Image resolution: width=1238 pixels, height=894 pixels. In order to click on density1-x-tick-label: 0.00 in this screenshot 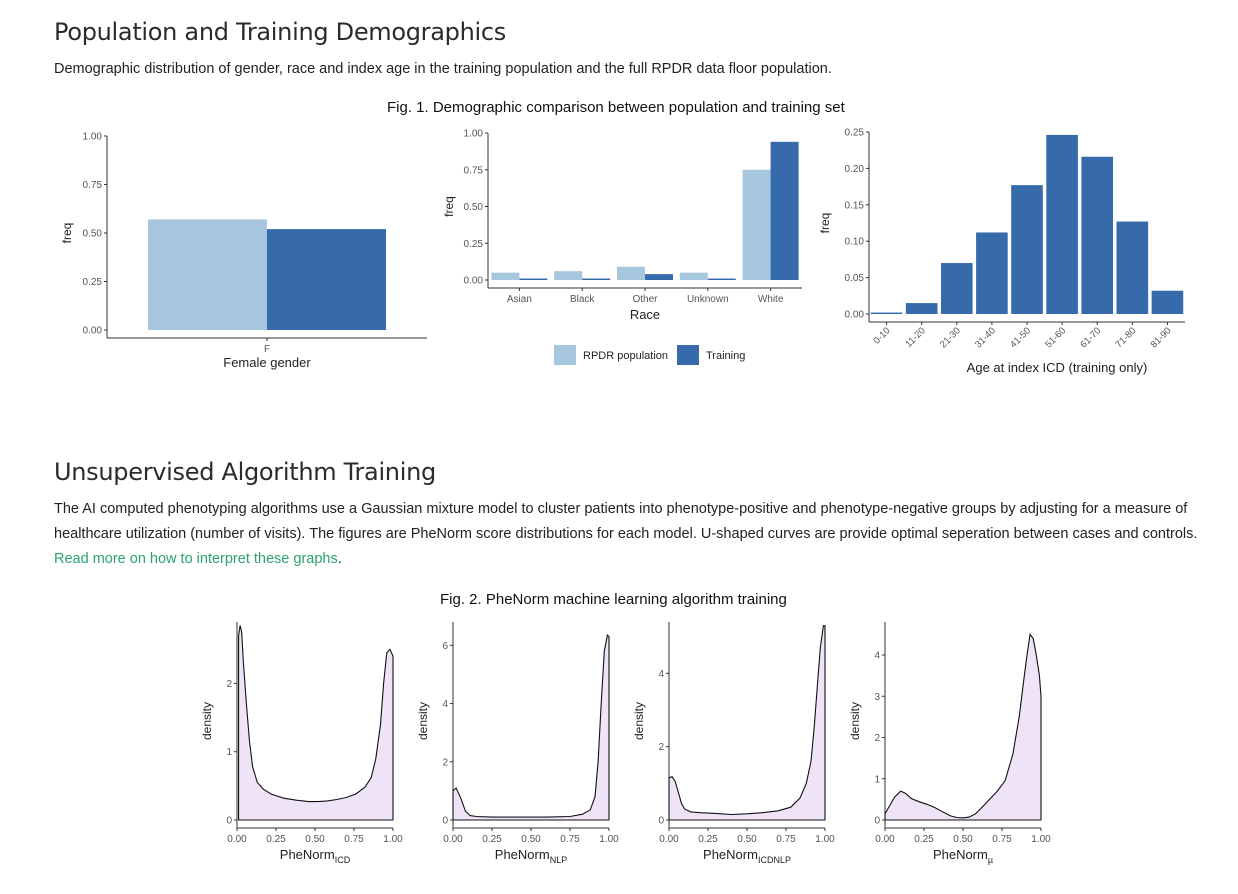, I will do `click(453, 839)`.